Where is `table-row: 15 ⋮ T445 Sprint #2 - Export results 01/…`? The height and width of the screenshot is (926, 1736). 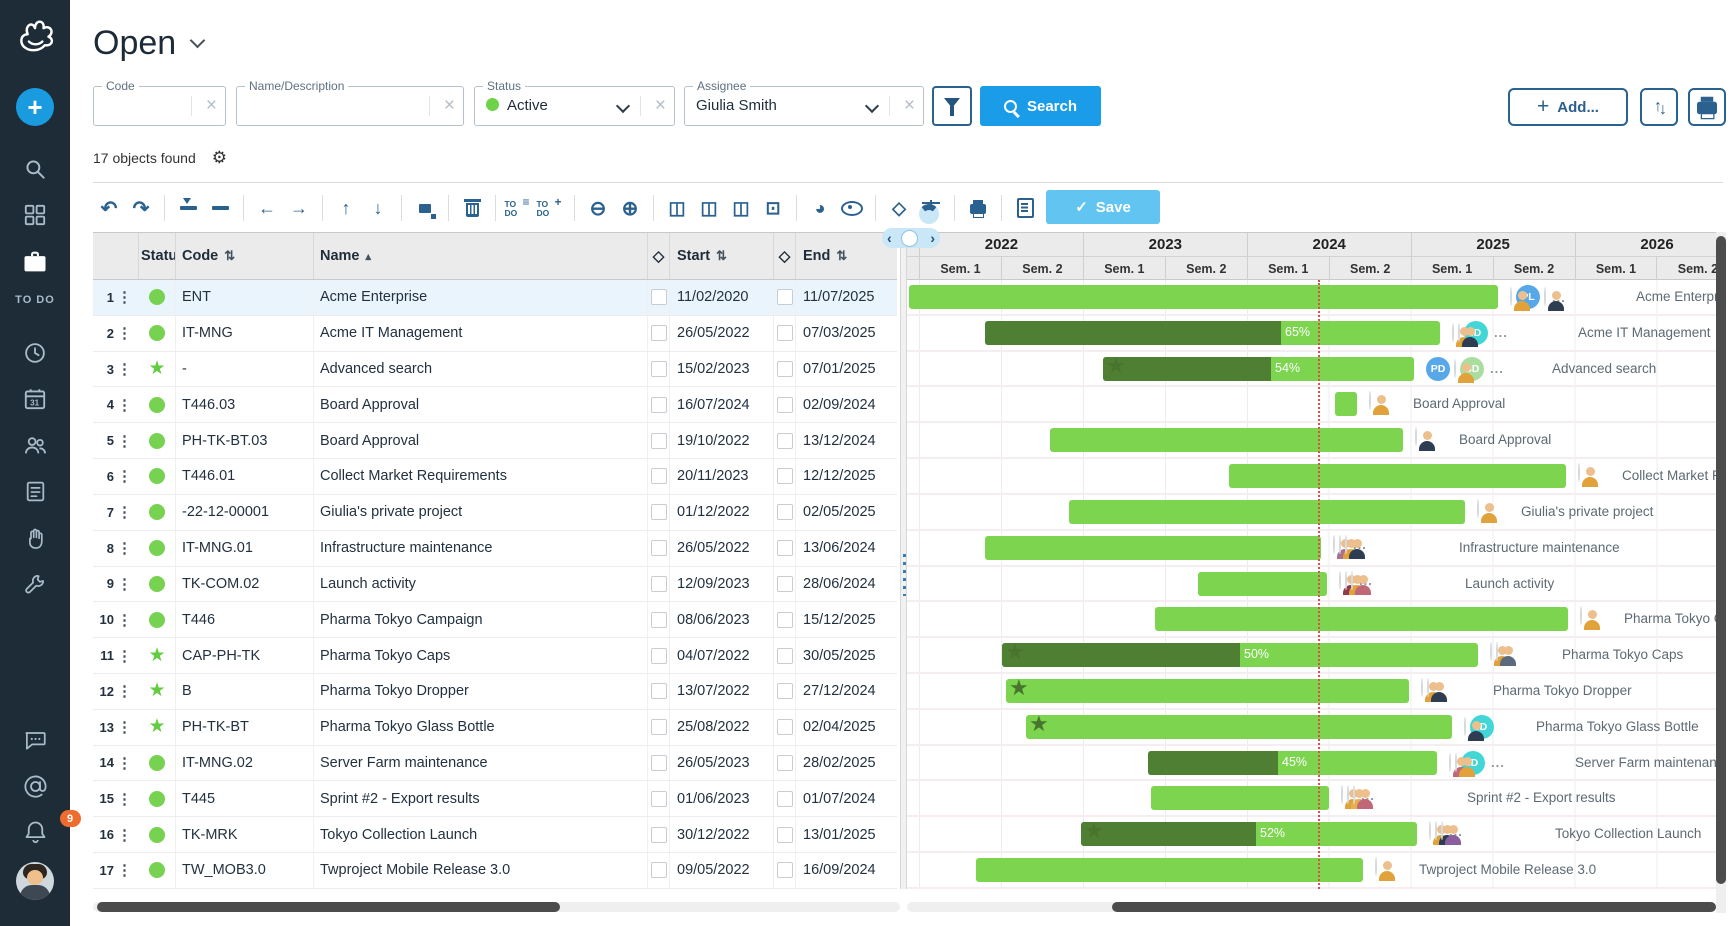
table-row: 15 ⋮ T445 Sprint #2 - Export results 01/… is located at coordinates (495, 799).